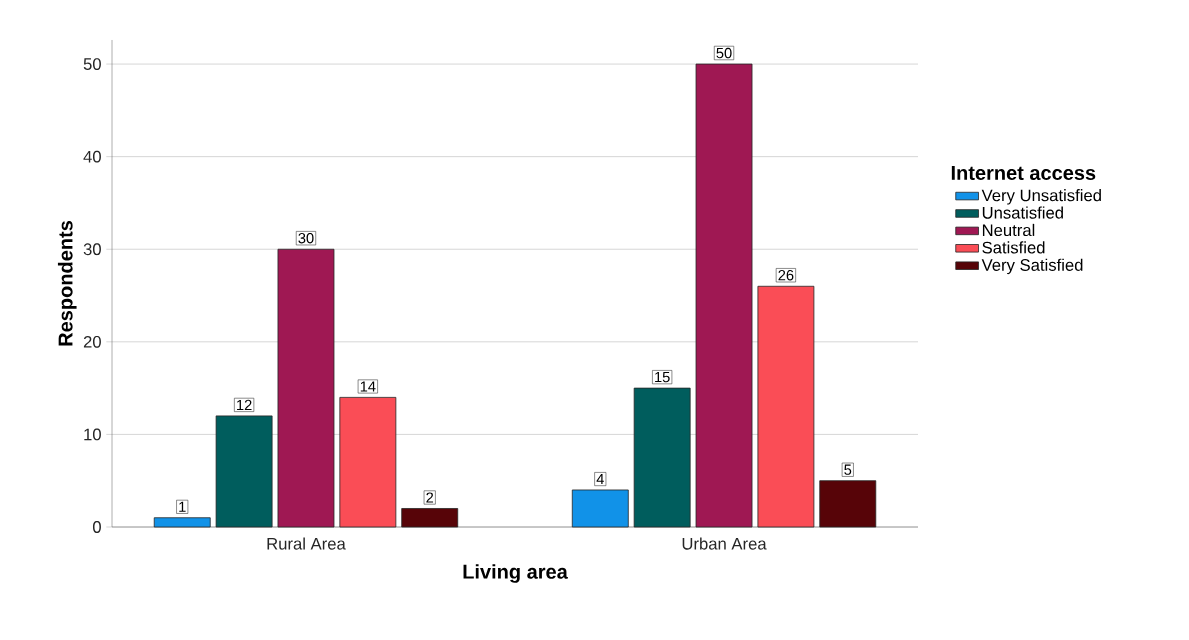  I want to click on x-axis-title: Living area, so click(515, 573).